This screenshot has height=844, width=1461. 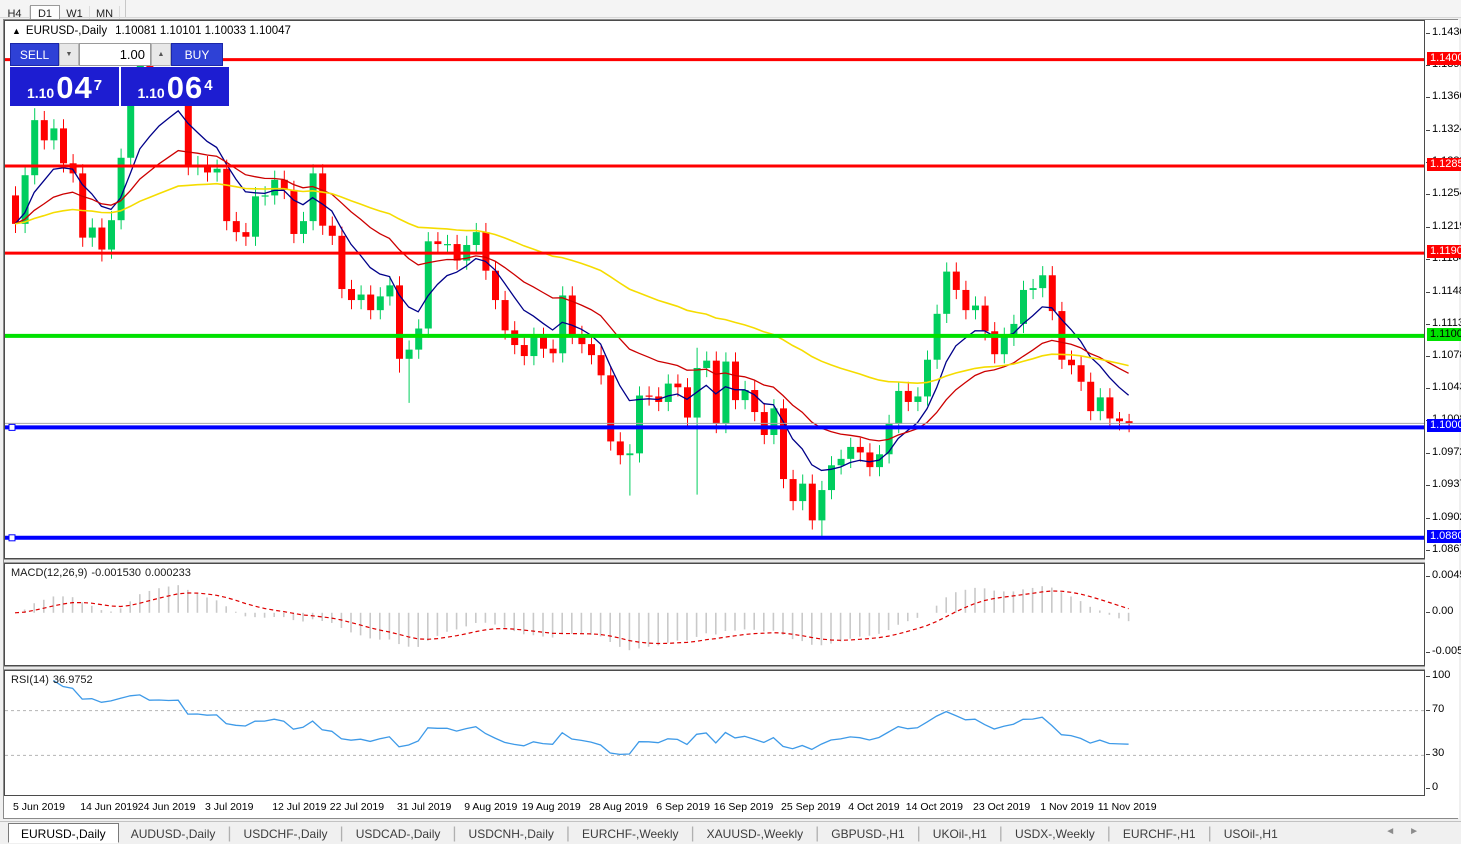 What do you see at coordinates (151, 93) in the screenshot?
I see `buy-price-prefix: 1.10` at bounding box center [151, 93].